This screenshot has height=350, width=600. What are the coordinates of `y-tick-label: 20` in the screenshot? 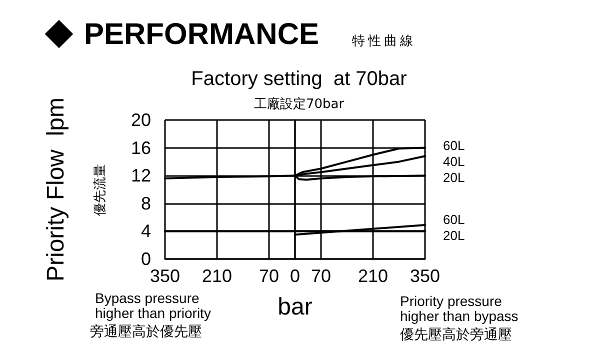 It's located at (140, 120).